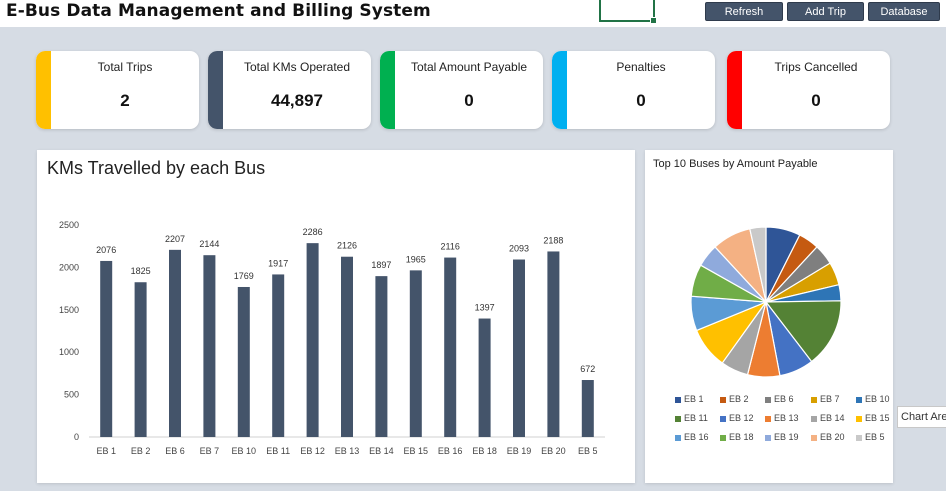 Image resolution: width=946 pixels, height=491 pixels. What do you see at coordinates (485, 308) in the screenshot?
I see `data-label: 1397` at bounding box center [485, 308].